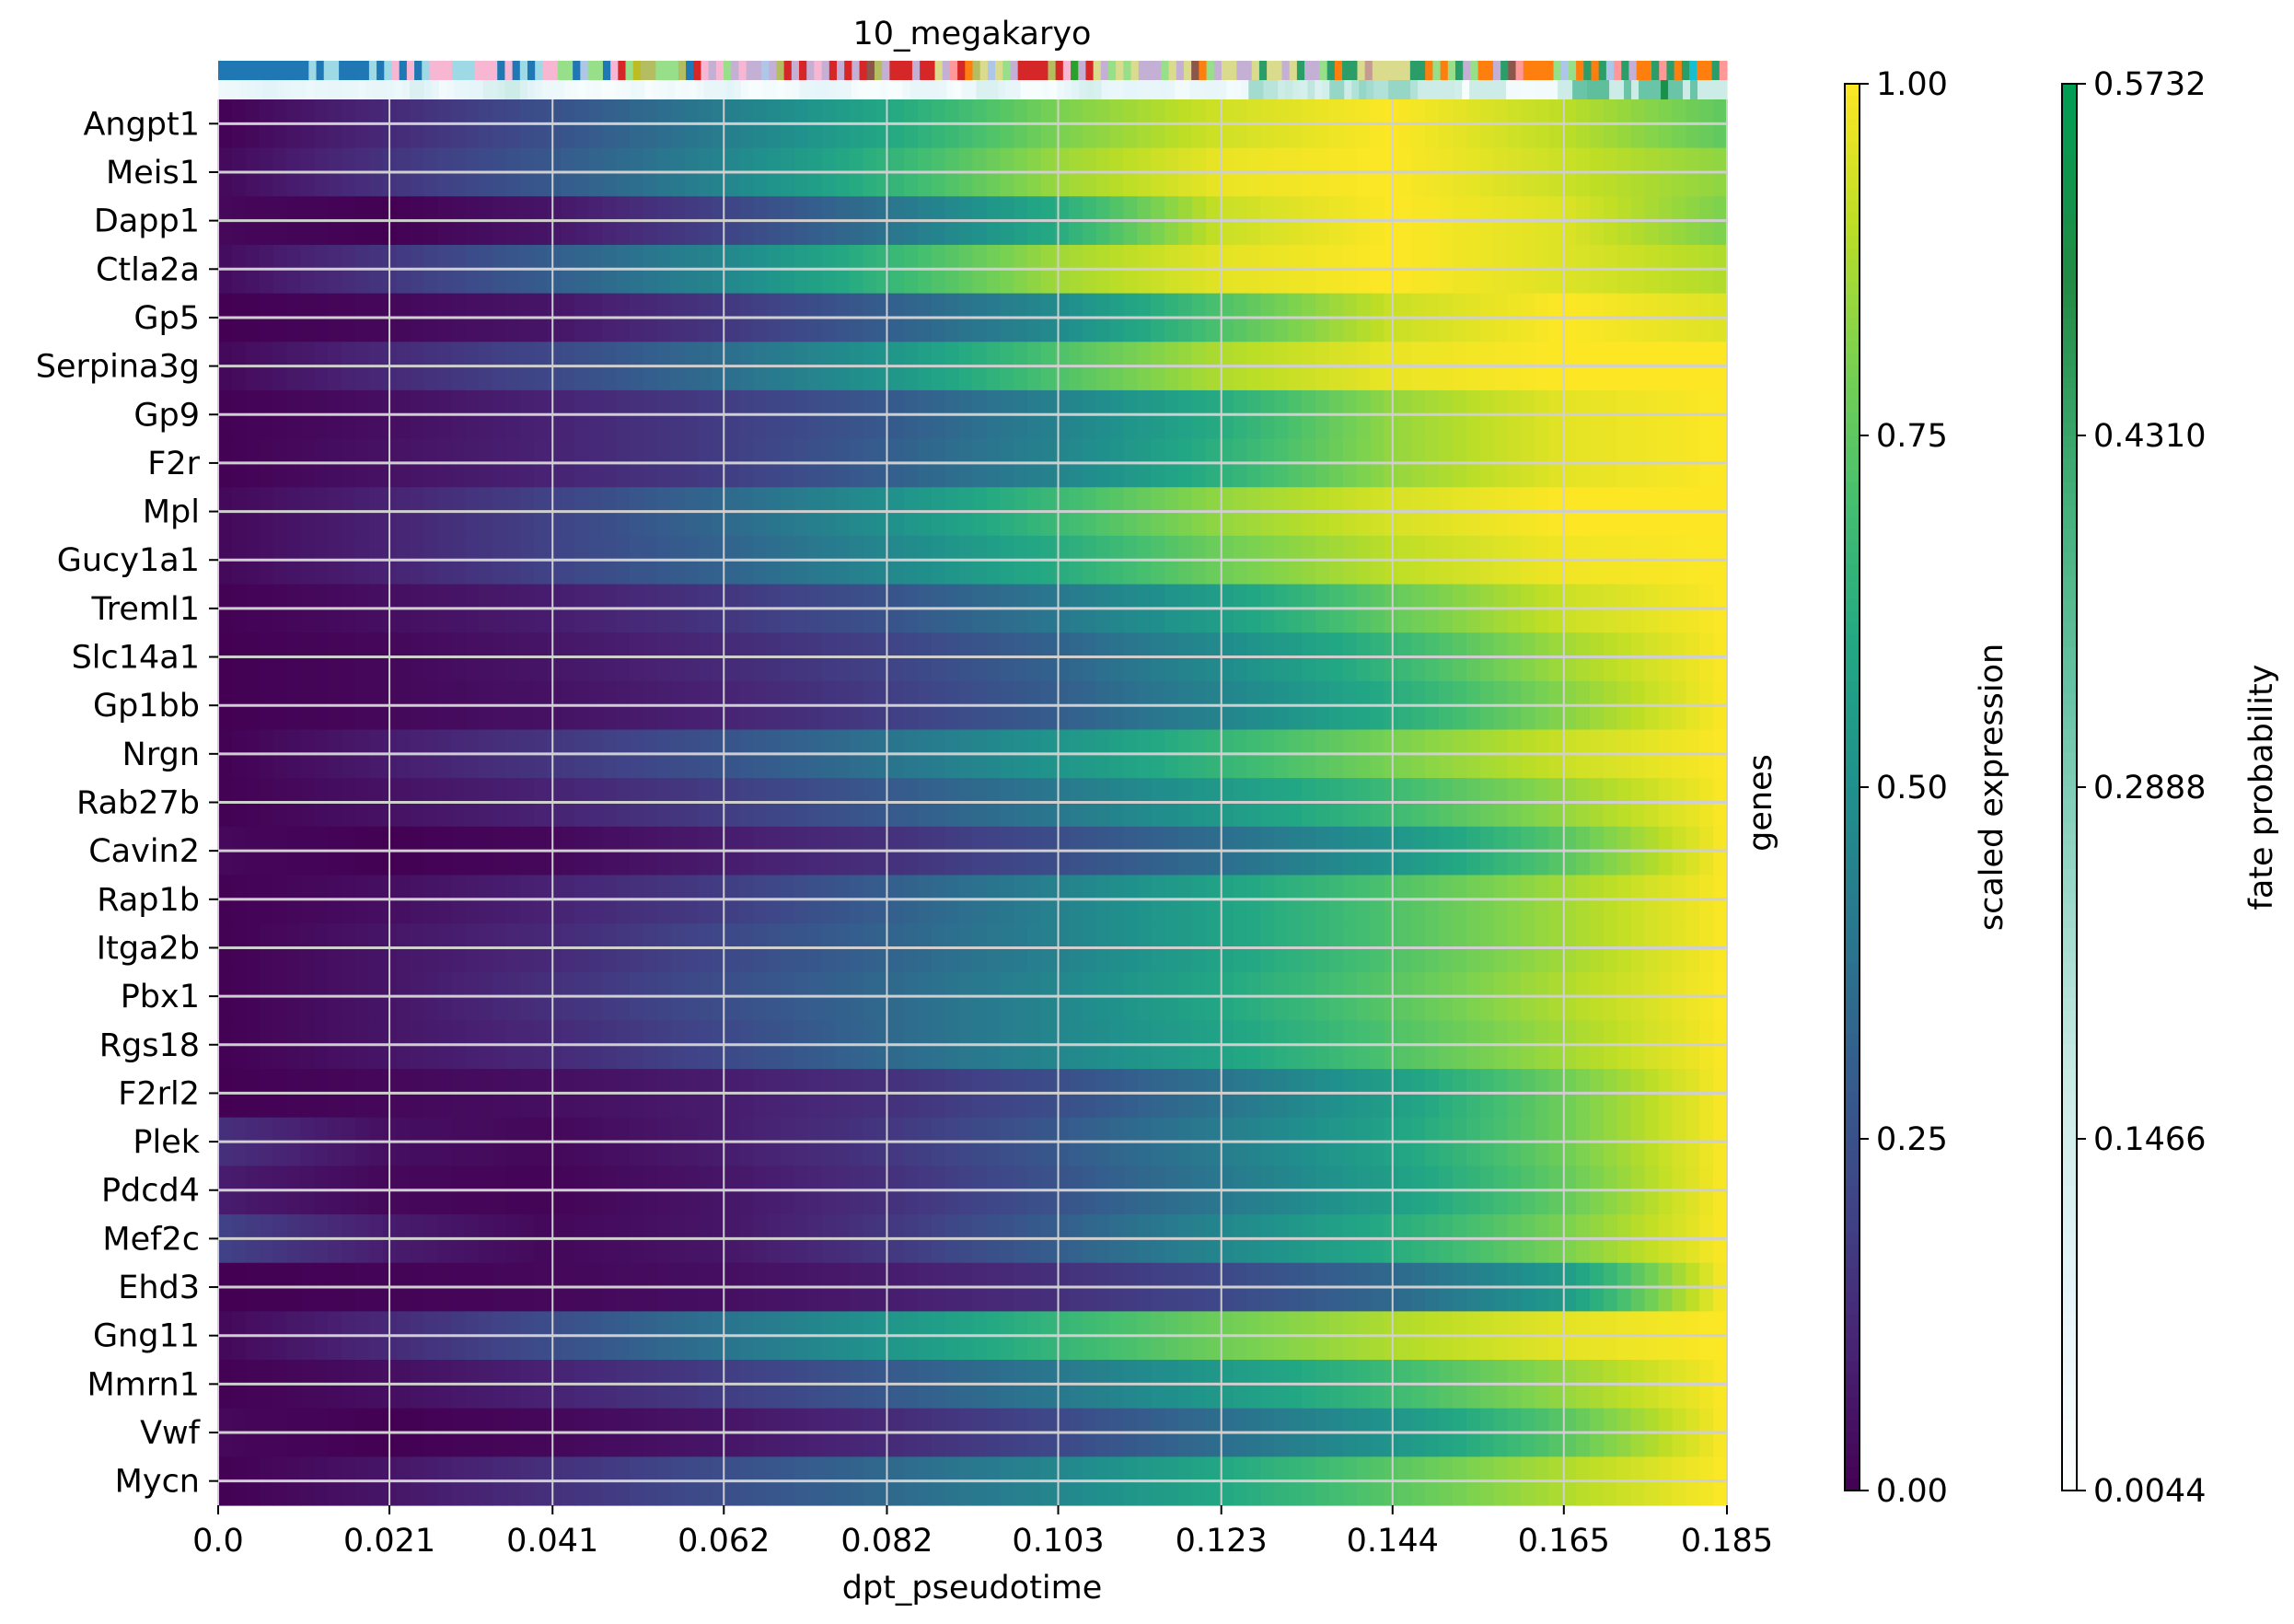  I want to click on colorbar-tick-label: 0.00, so click(1912, 1491).